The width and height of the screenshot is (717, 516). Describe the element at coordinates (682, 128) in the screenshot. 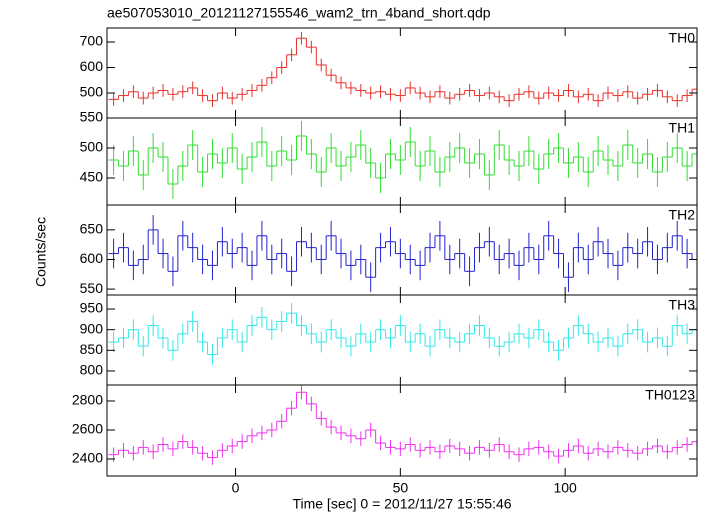

I see `panel-label: TH1` at that location.